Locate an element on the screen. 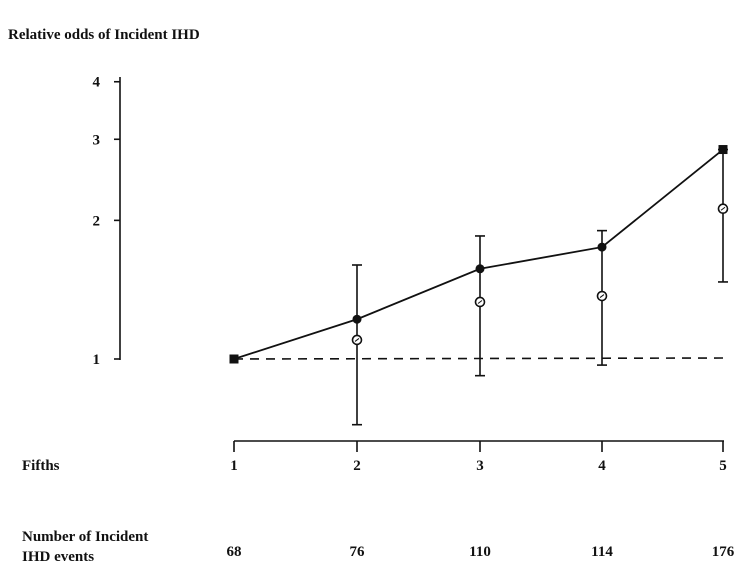 The width and height of the screenshot is (741, 566). y-tick-label-1: 1 is located at coordinates (97, 360).